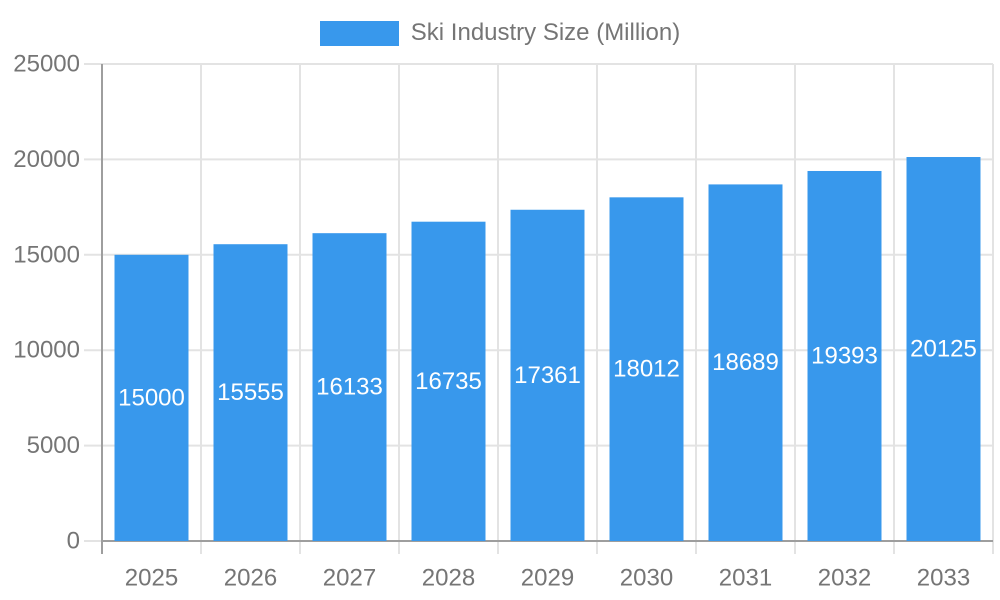  Describe the element at coordinates (46, 350) in the screenshot. I see `y-tick-label: 10000` at that location.